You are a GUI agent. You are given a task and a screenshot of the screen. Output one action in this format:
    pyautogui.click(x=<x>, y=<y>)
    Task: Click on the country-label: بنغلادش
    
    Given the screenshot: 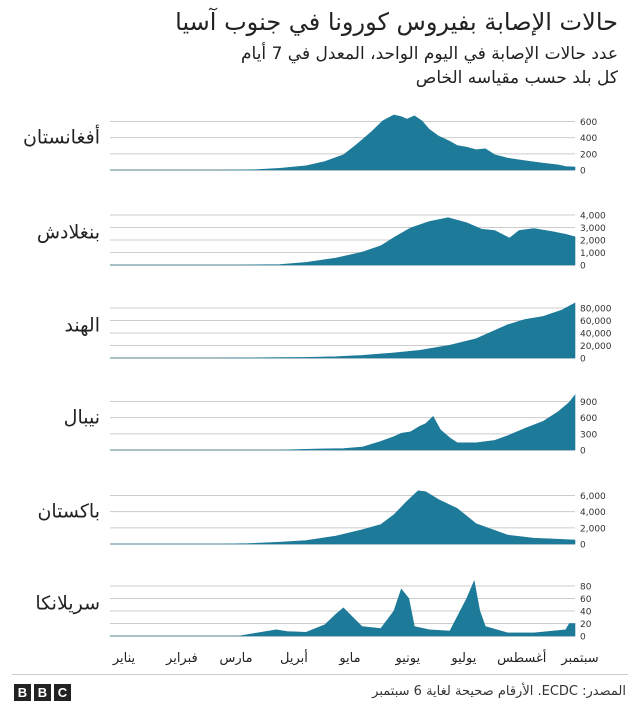 What is the action you would take?
    pyautogui.click(x=68, y=233)
    